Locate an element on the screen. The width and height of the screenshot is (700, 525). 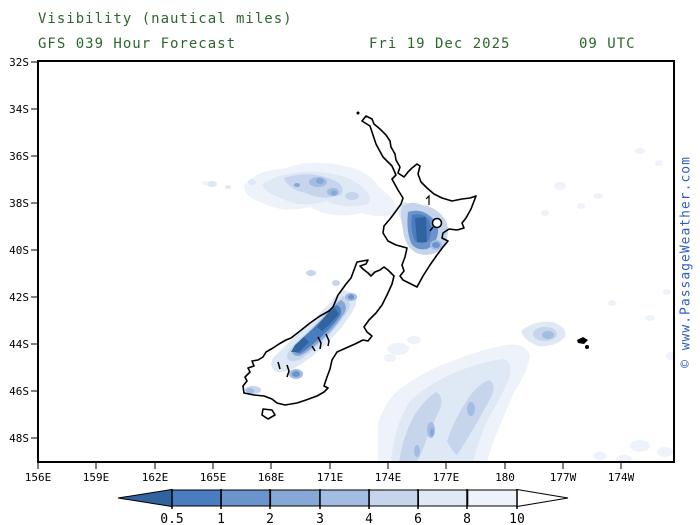
forecast-model-label: GFS 039 Hour Forecast is located at coordinates (137, 44).